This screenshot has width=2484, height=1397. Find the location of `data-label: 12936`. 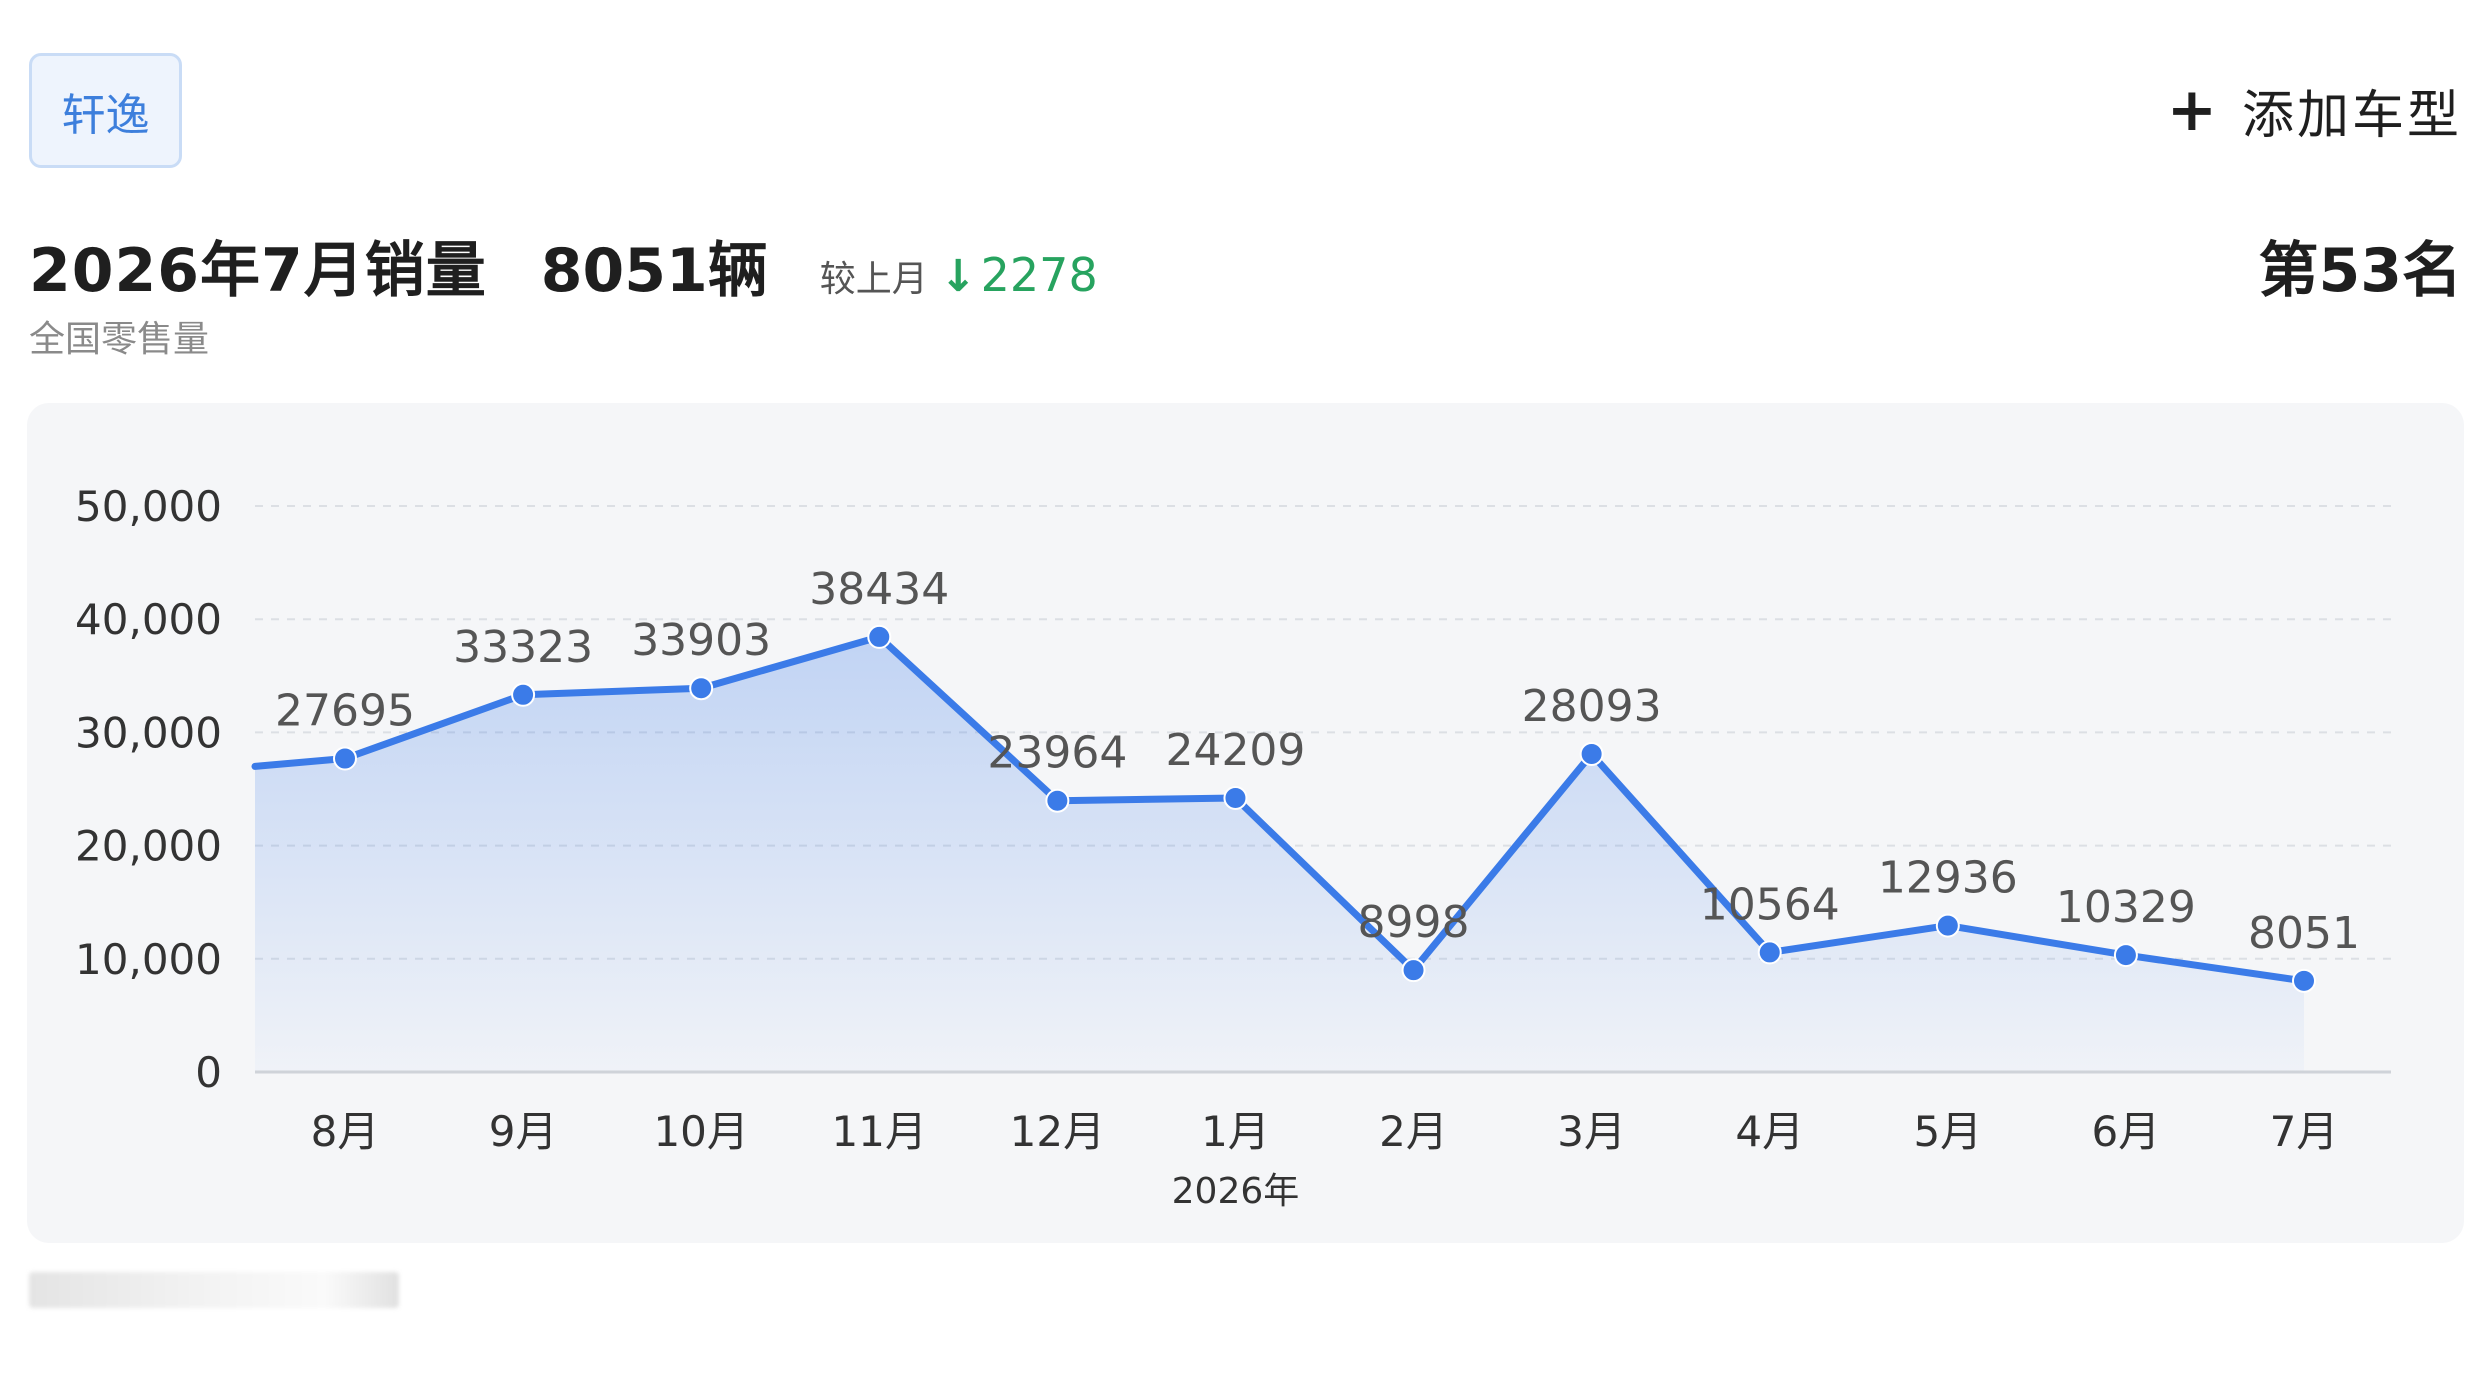

data-label: 12936 is located at coordinates (1948, 878).